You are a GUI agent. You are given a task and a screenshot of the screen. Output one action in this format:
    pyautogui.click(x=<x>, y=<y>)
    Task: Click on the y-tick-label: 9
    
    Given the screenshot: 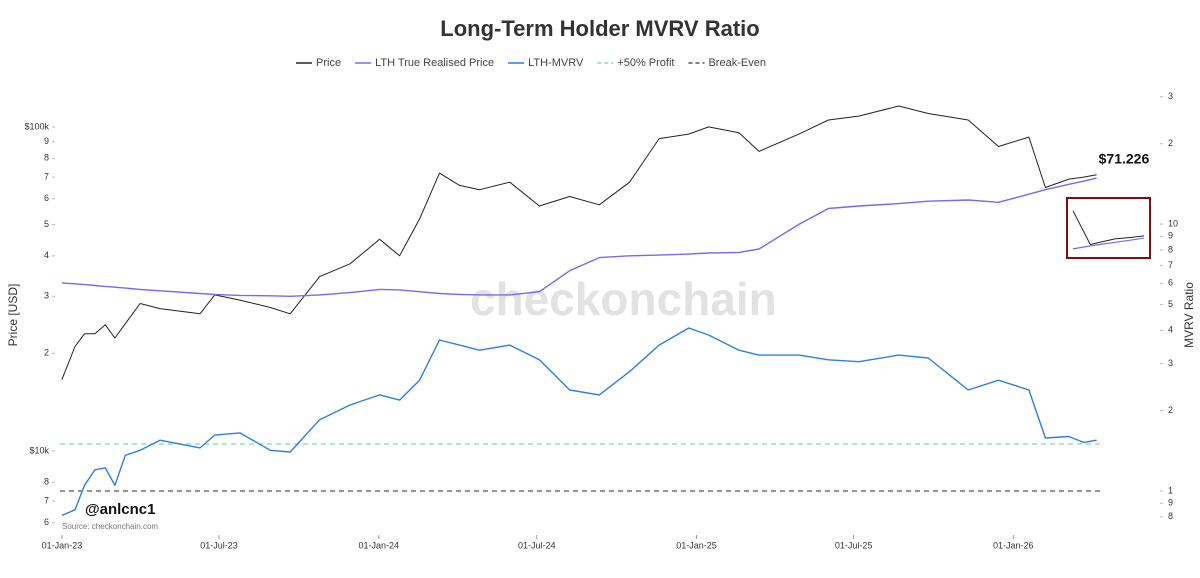 What is the action you would take?
    pyautogui.click(x=46, y=141)
    